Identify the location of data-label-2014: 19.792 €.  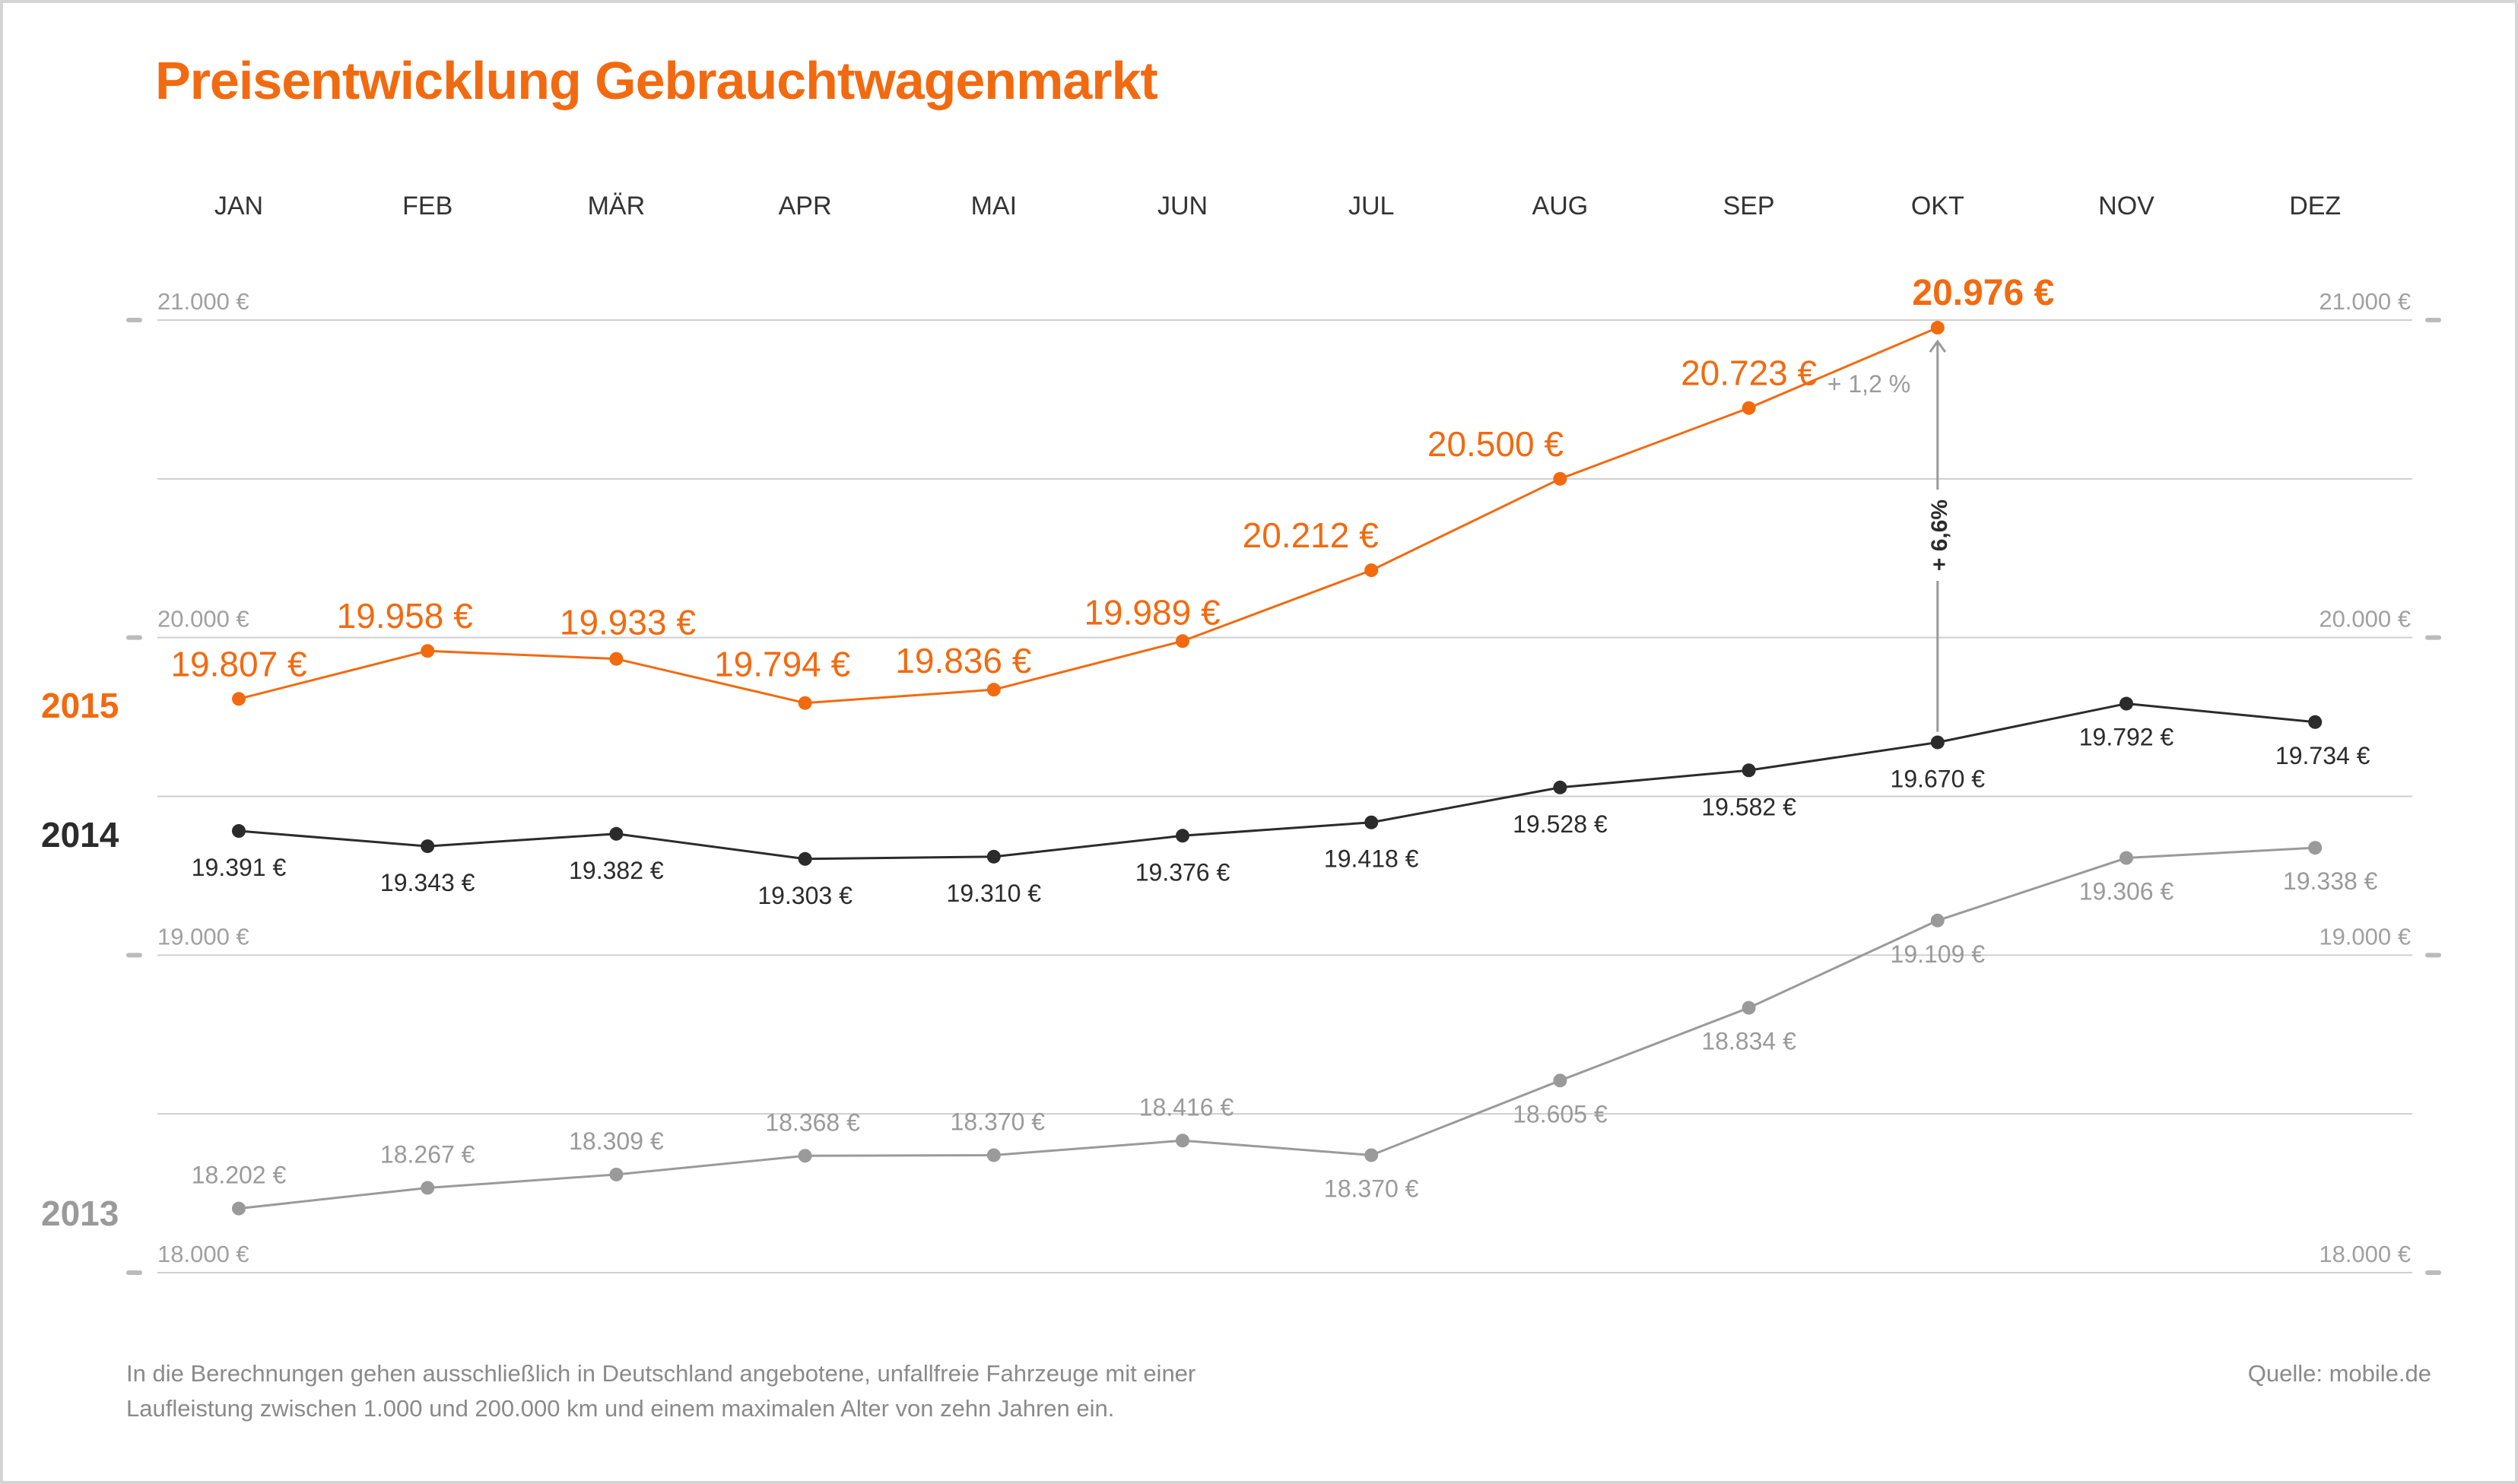
(2126, 737).